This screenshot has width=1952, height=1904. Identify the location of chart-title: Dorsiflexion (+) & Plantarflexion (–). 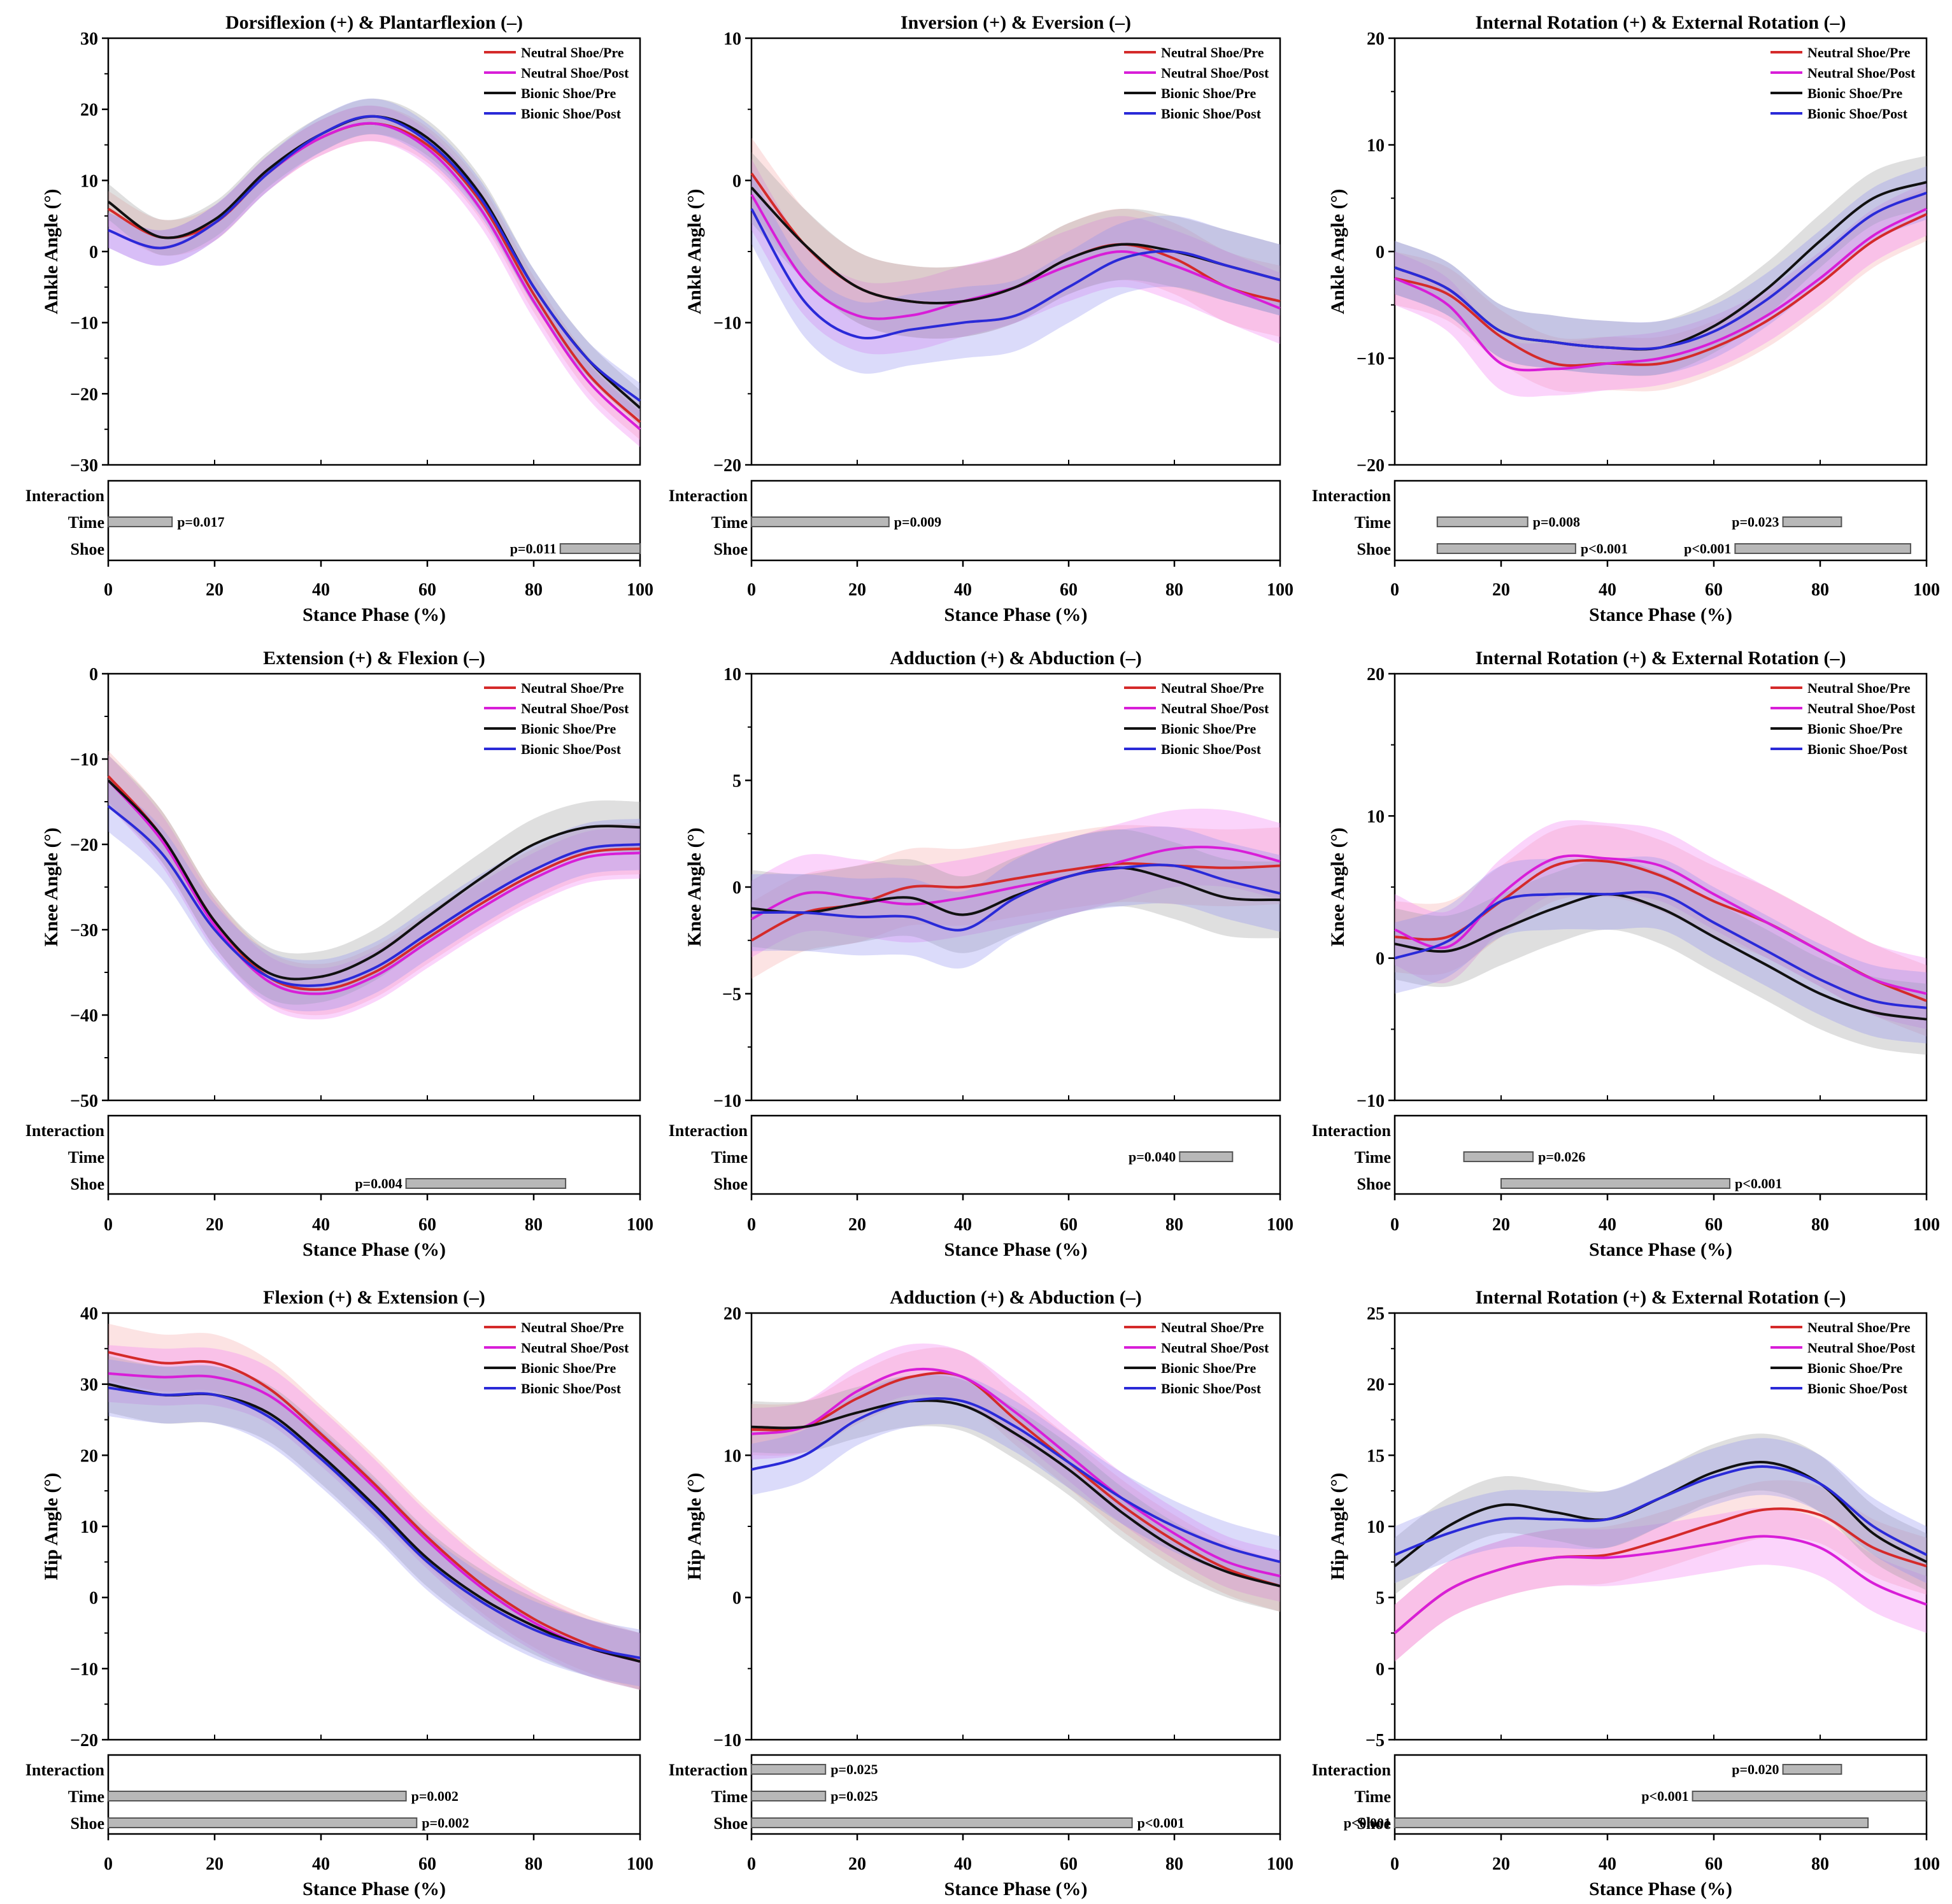
(374, 22).